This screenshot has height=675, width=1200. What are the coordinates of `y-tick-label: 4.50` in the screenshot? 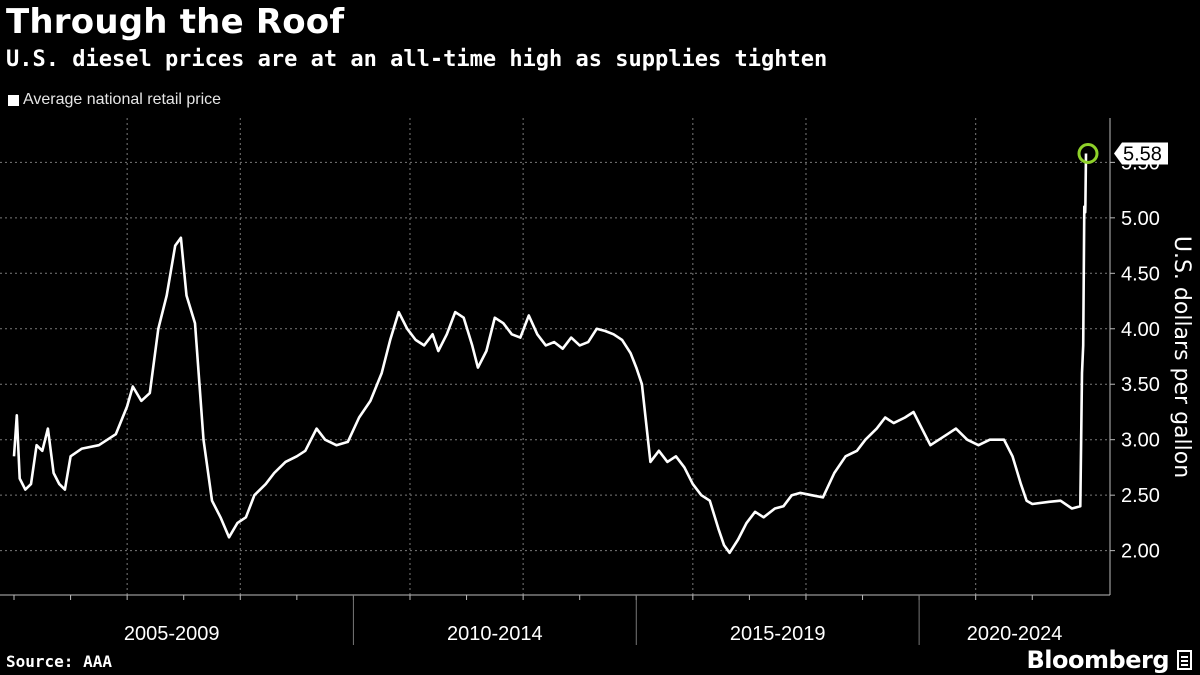 It's located at (1140, 274).